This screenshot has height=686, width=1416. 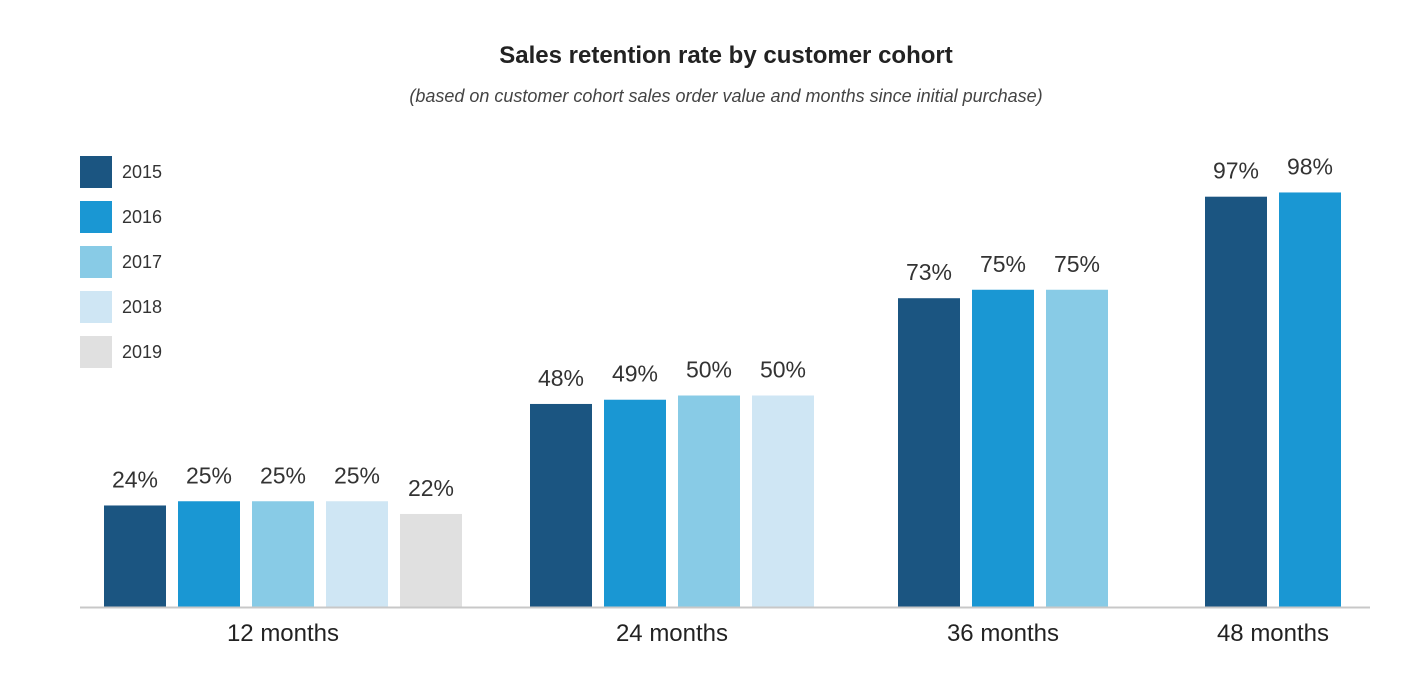 I want to click on legend-swatch-2016, so click(x=96, y=217).